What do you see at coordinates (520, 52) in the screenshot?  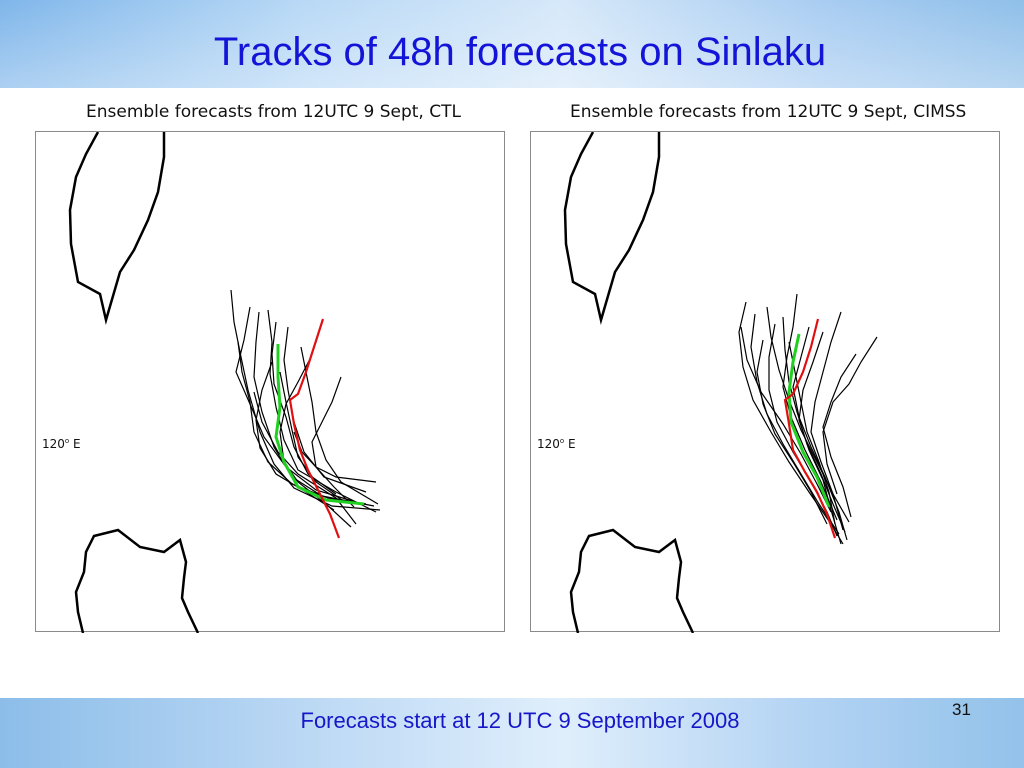 I see `slide-title: Tracks of 48h forecasts on Sinlaku` at bounding box center [520, 52].